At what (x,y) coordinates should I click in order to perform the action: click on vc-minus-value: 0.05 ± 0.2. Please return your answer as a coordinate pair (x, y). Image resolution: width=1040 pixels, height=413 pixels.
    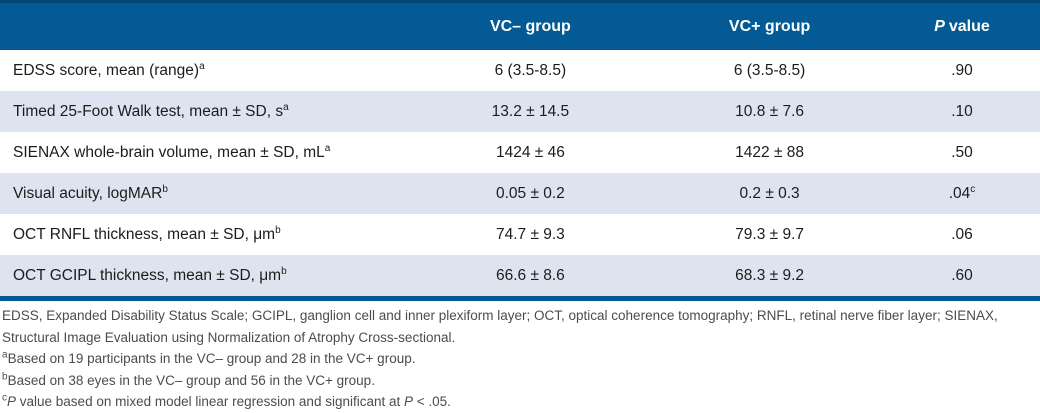
    Looking at the image, I should click on (530, 193).